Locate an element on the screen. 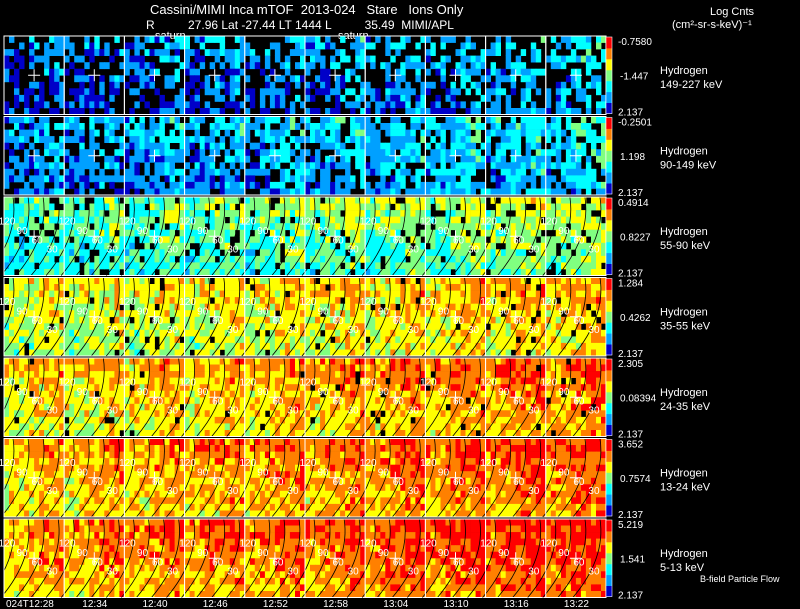 The image size is (800, 609). pitch-angle-label-90: 90 is located at coordinates (323, 311).